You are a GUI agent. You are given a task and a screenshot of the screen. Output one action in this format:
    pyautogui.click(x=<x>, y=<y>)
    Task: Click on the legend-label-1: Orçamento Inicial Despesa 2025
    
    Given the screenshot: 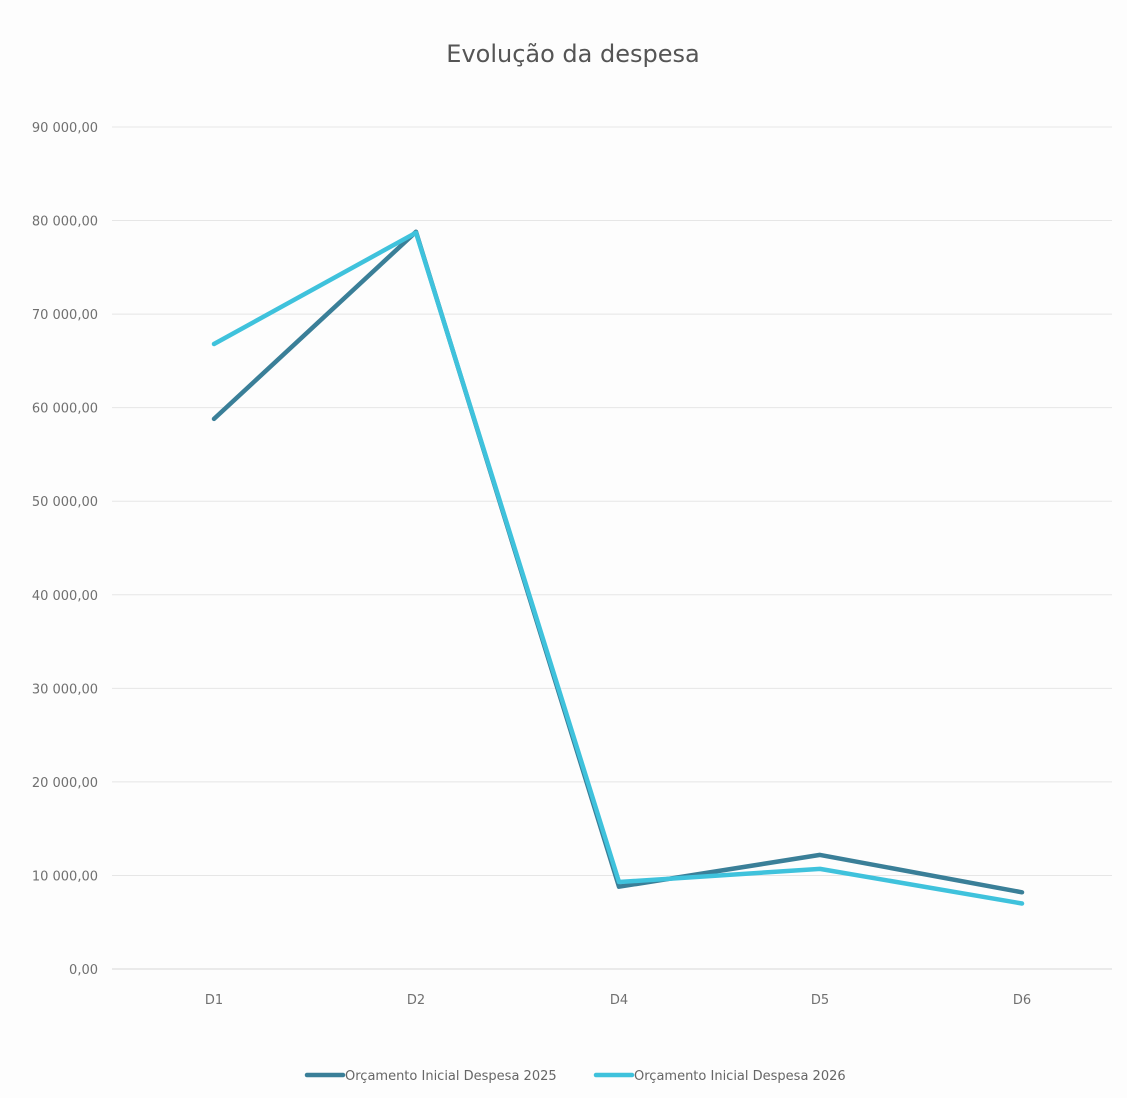 What is the action you would take?
    pyautogui.click(x=451, y=1076)
    